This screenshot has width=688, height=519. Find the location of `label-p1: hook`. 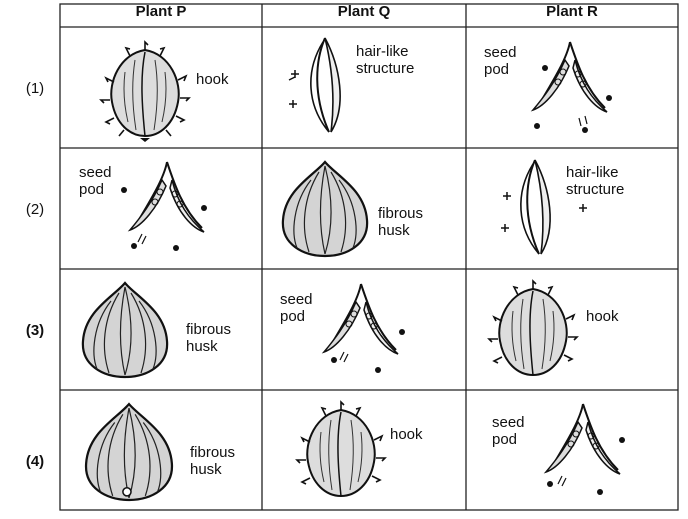

label-p1: hook is located at coordinates (212, 79).